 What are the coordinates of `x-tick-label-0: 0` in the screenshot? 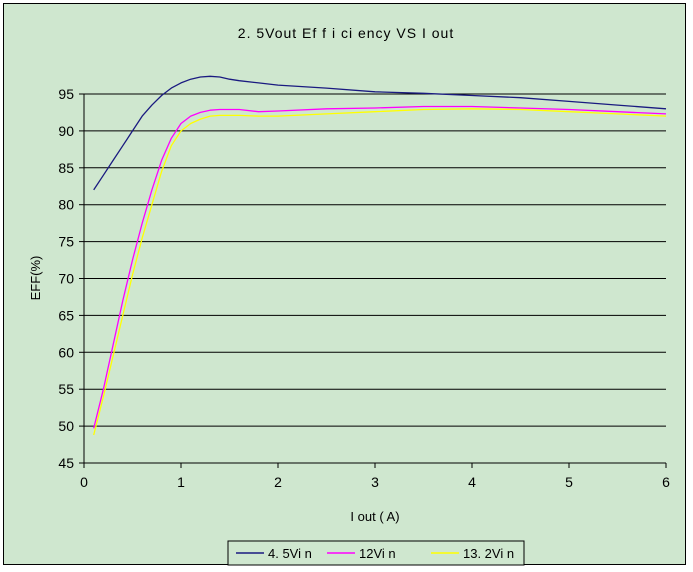 It's located at (84, 482).